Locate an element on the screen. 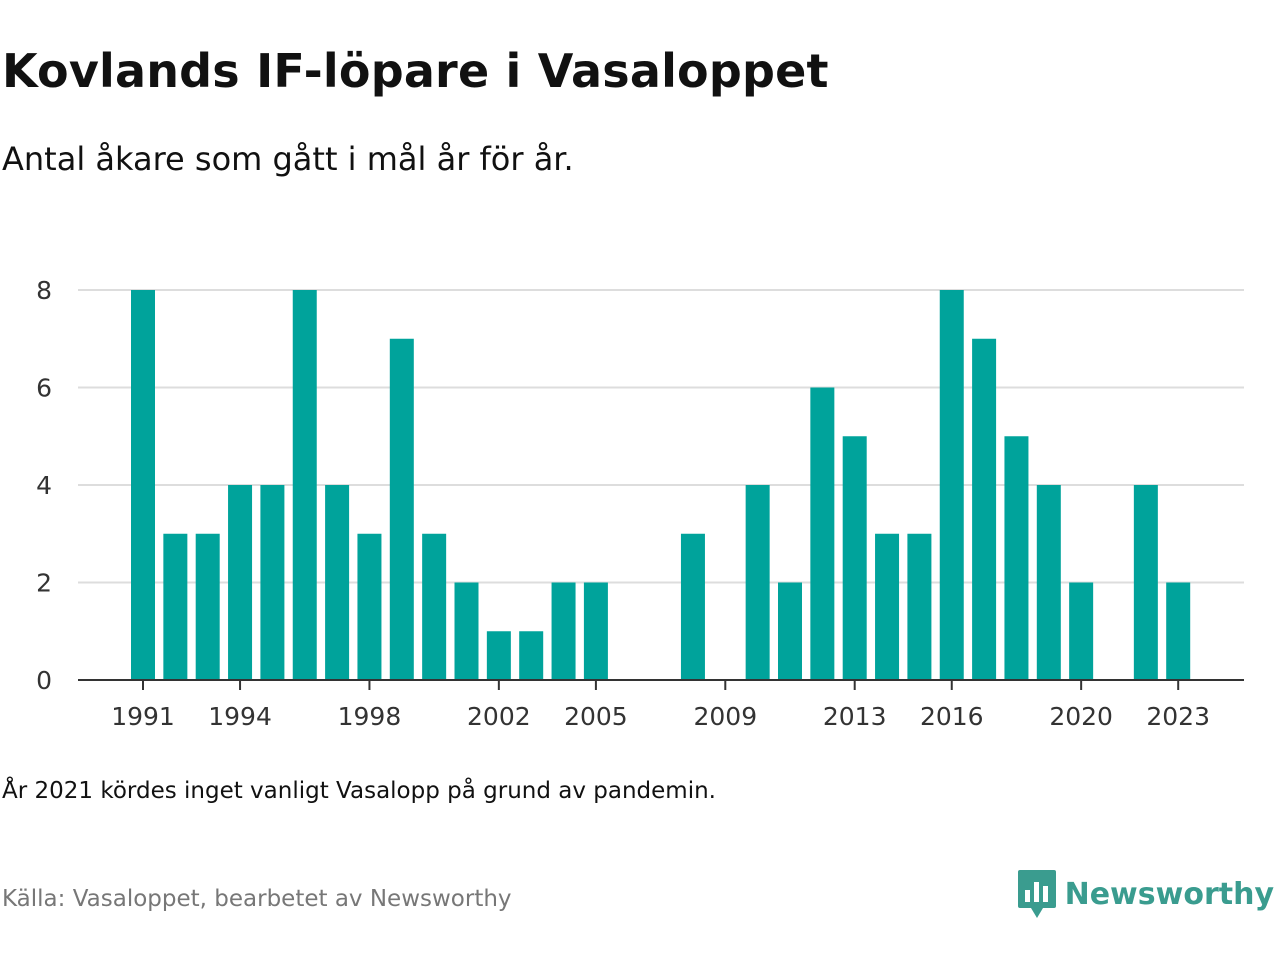  x-tick-label: 1991 is located at coordinates (143, 716).